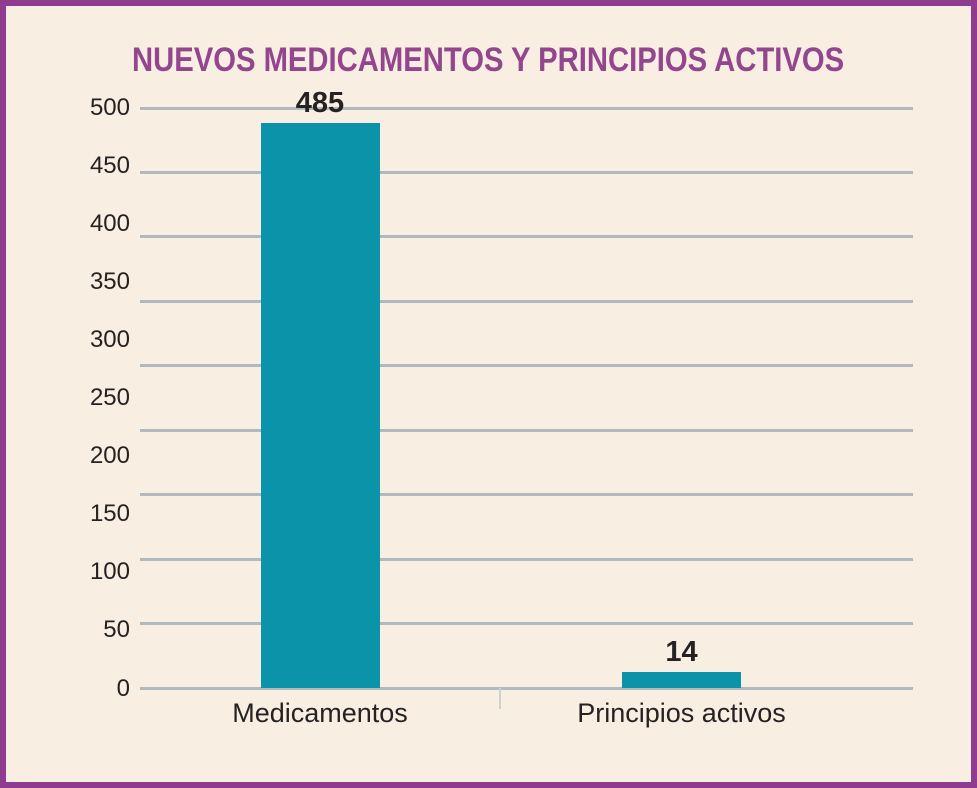  I want to click on y-tick-label-100: 100, so click(109, 572).